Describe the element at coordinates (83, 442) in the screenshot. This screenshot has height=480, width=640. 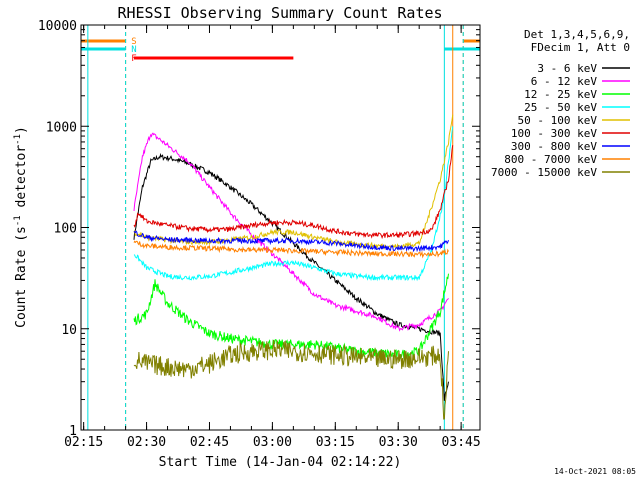
I see `x-tick-label: 02:15` at that location.